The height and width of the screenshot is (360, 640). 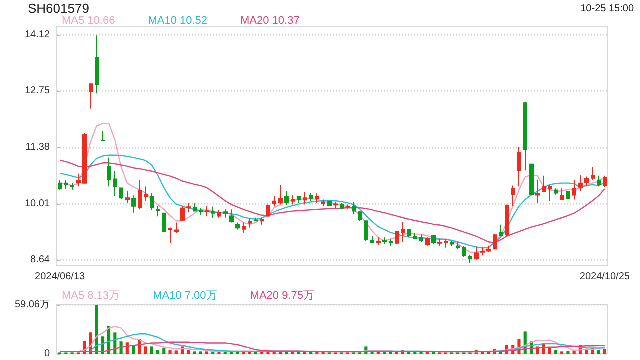 I want to click on line-series, so click(x=332, y=347).